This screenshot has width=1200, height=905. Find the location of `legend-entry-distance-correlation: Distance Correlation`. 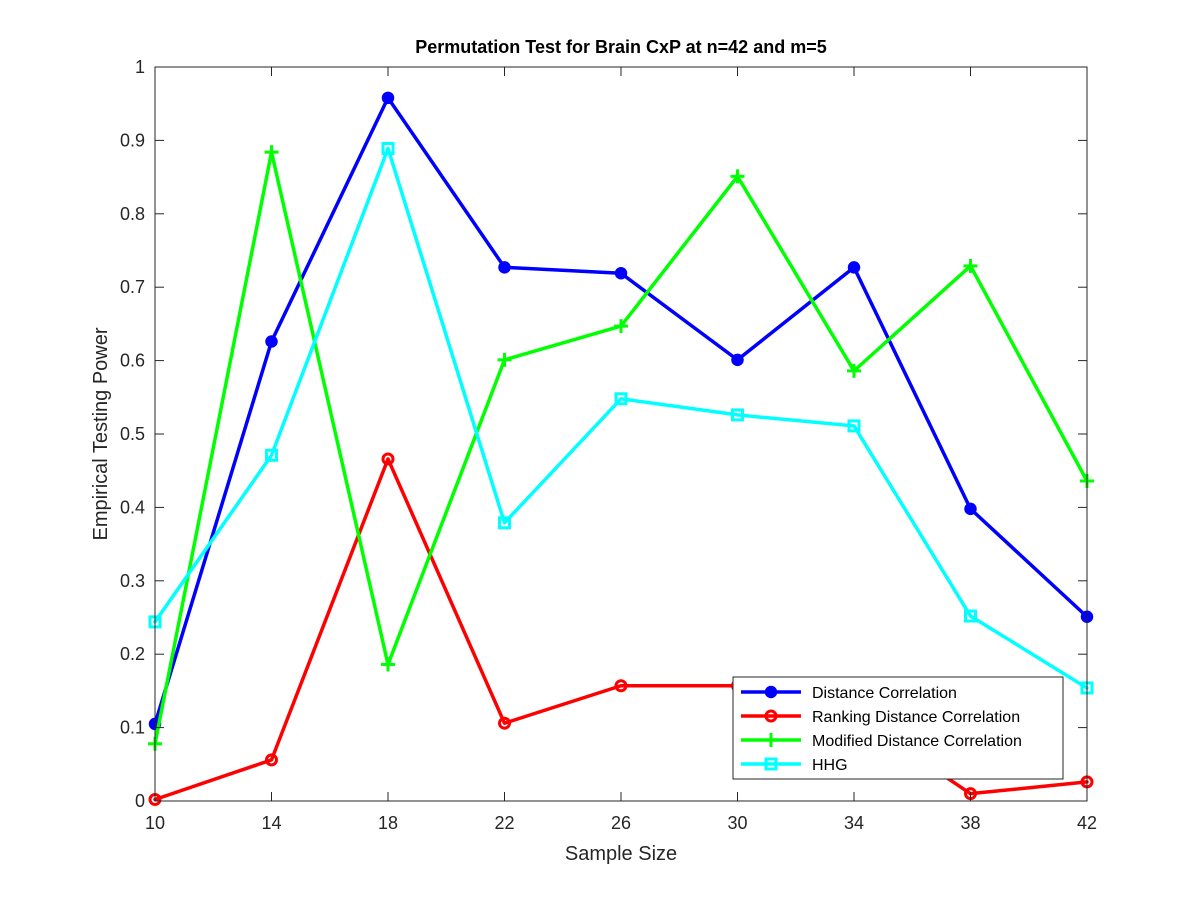

legend-entry-distance-correlation: Distance Correlation is located at coordinates (849, 693).